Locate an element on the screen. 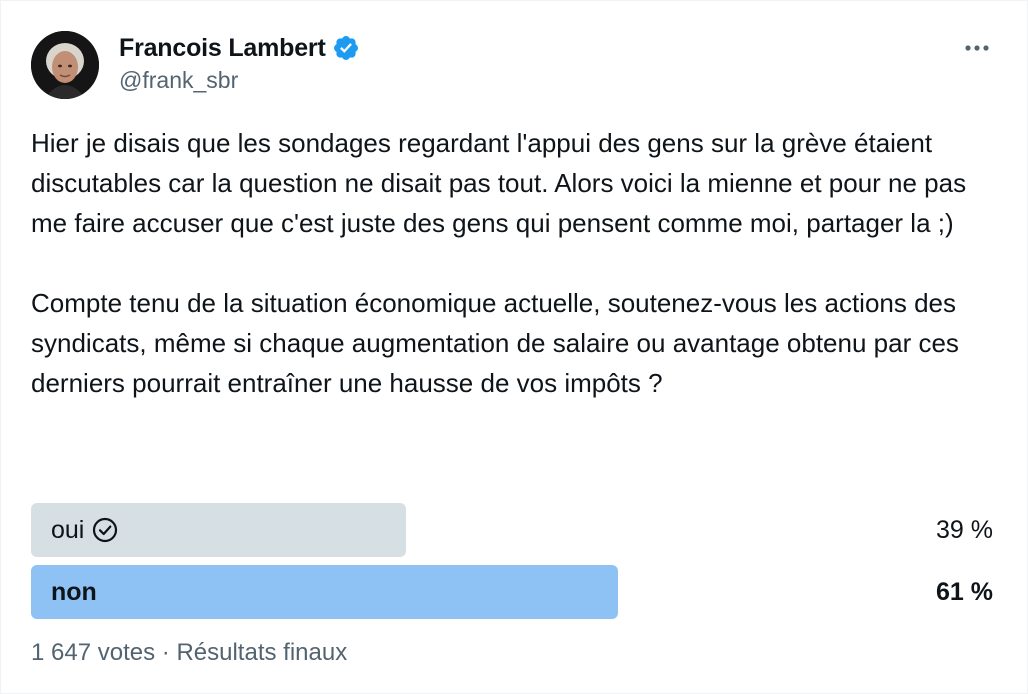  check-circle-icon is located at coordinates (105, 530).